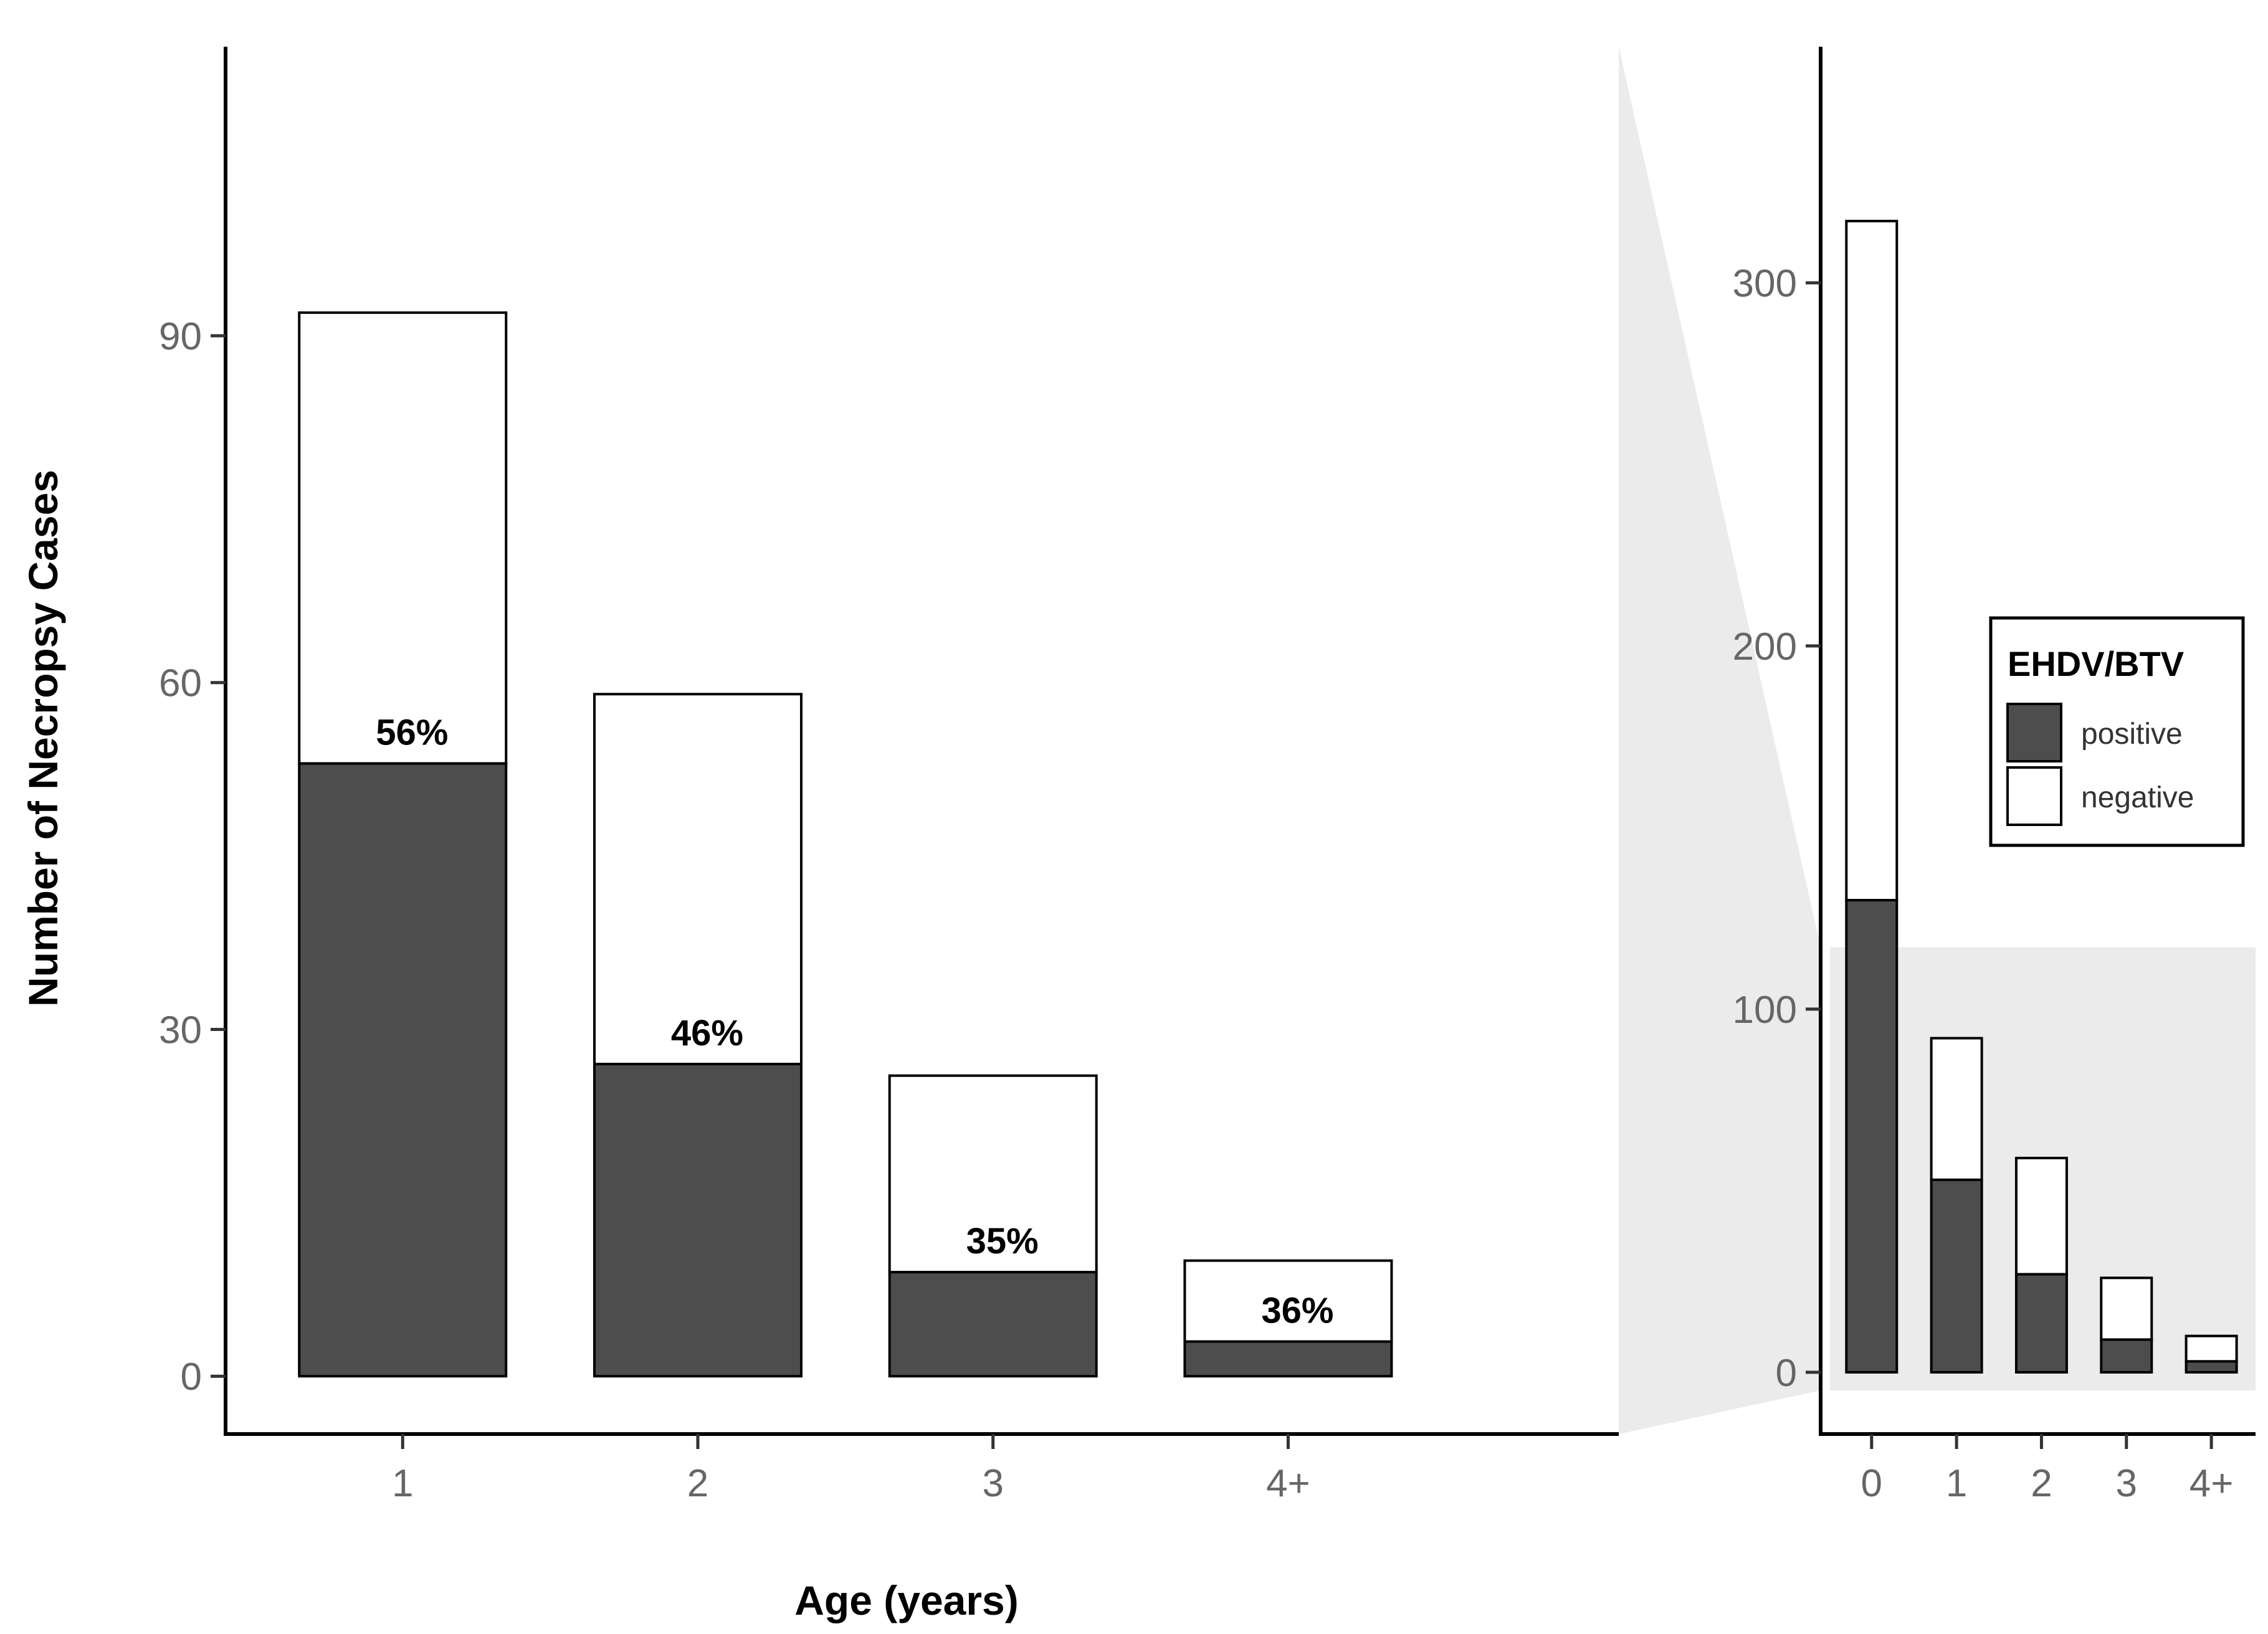 The width and height of the screenshot is (2268, 1634). What do you see at coordinates (1002, 1241) in the screenshot?
I see `percent-label-3: 35%` at bounding box center [1002, 1241].